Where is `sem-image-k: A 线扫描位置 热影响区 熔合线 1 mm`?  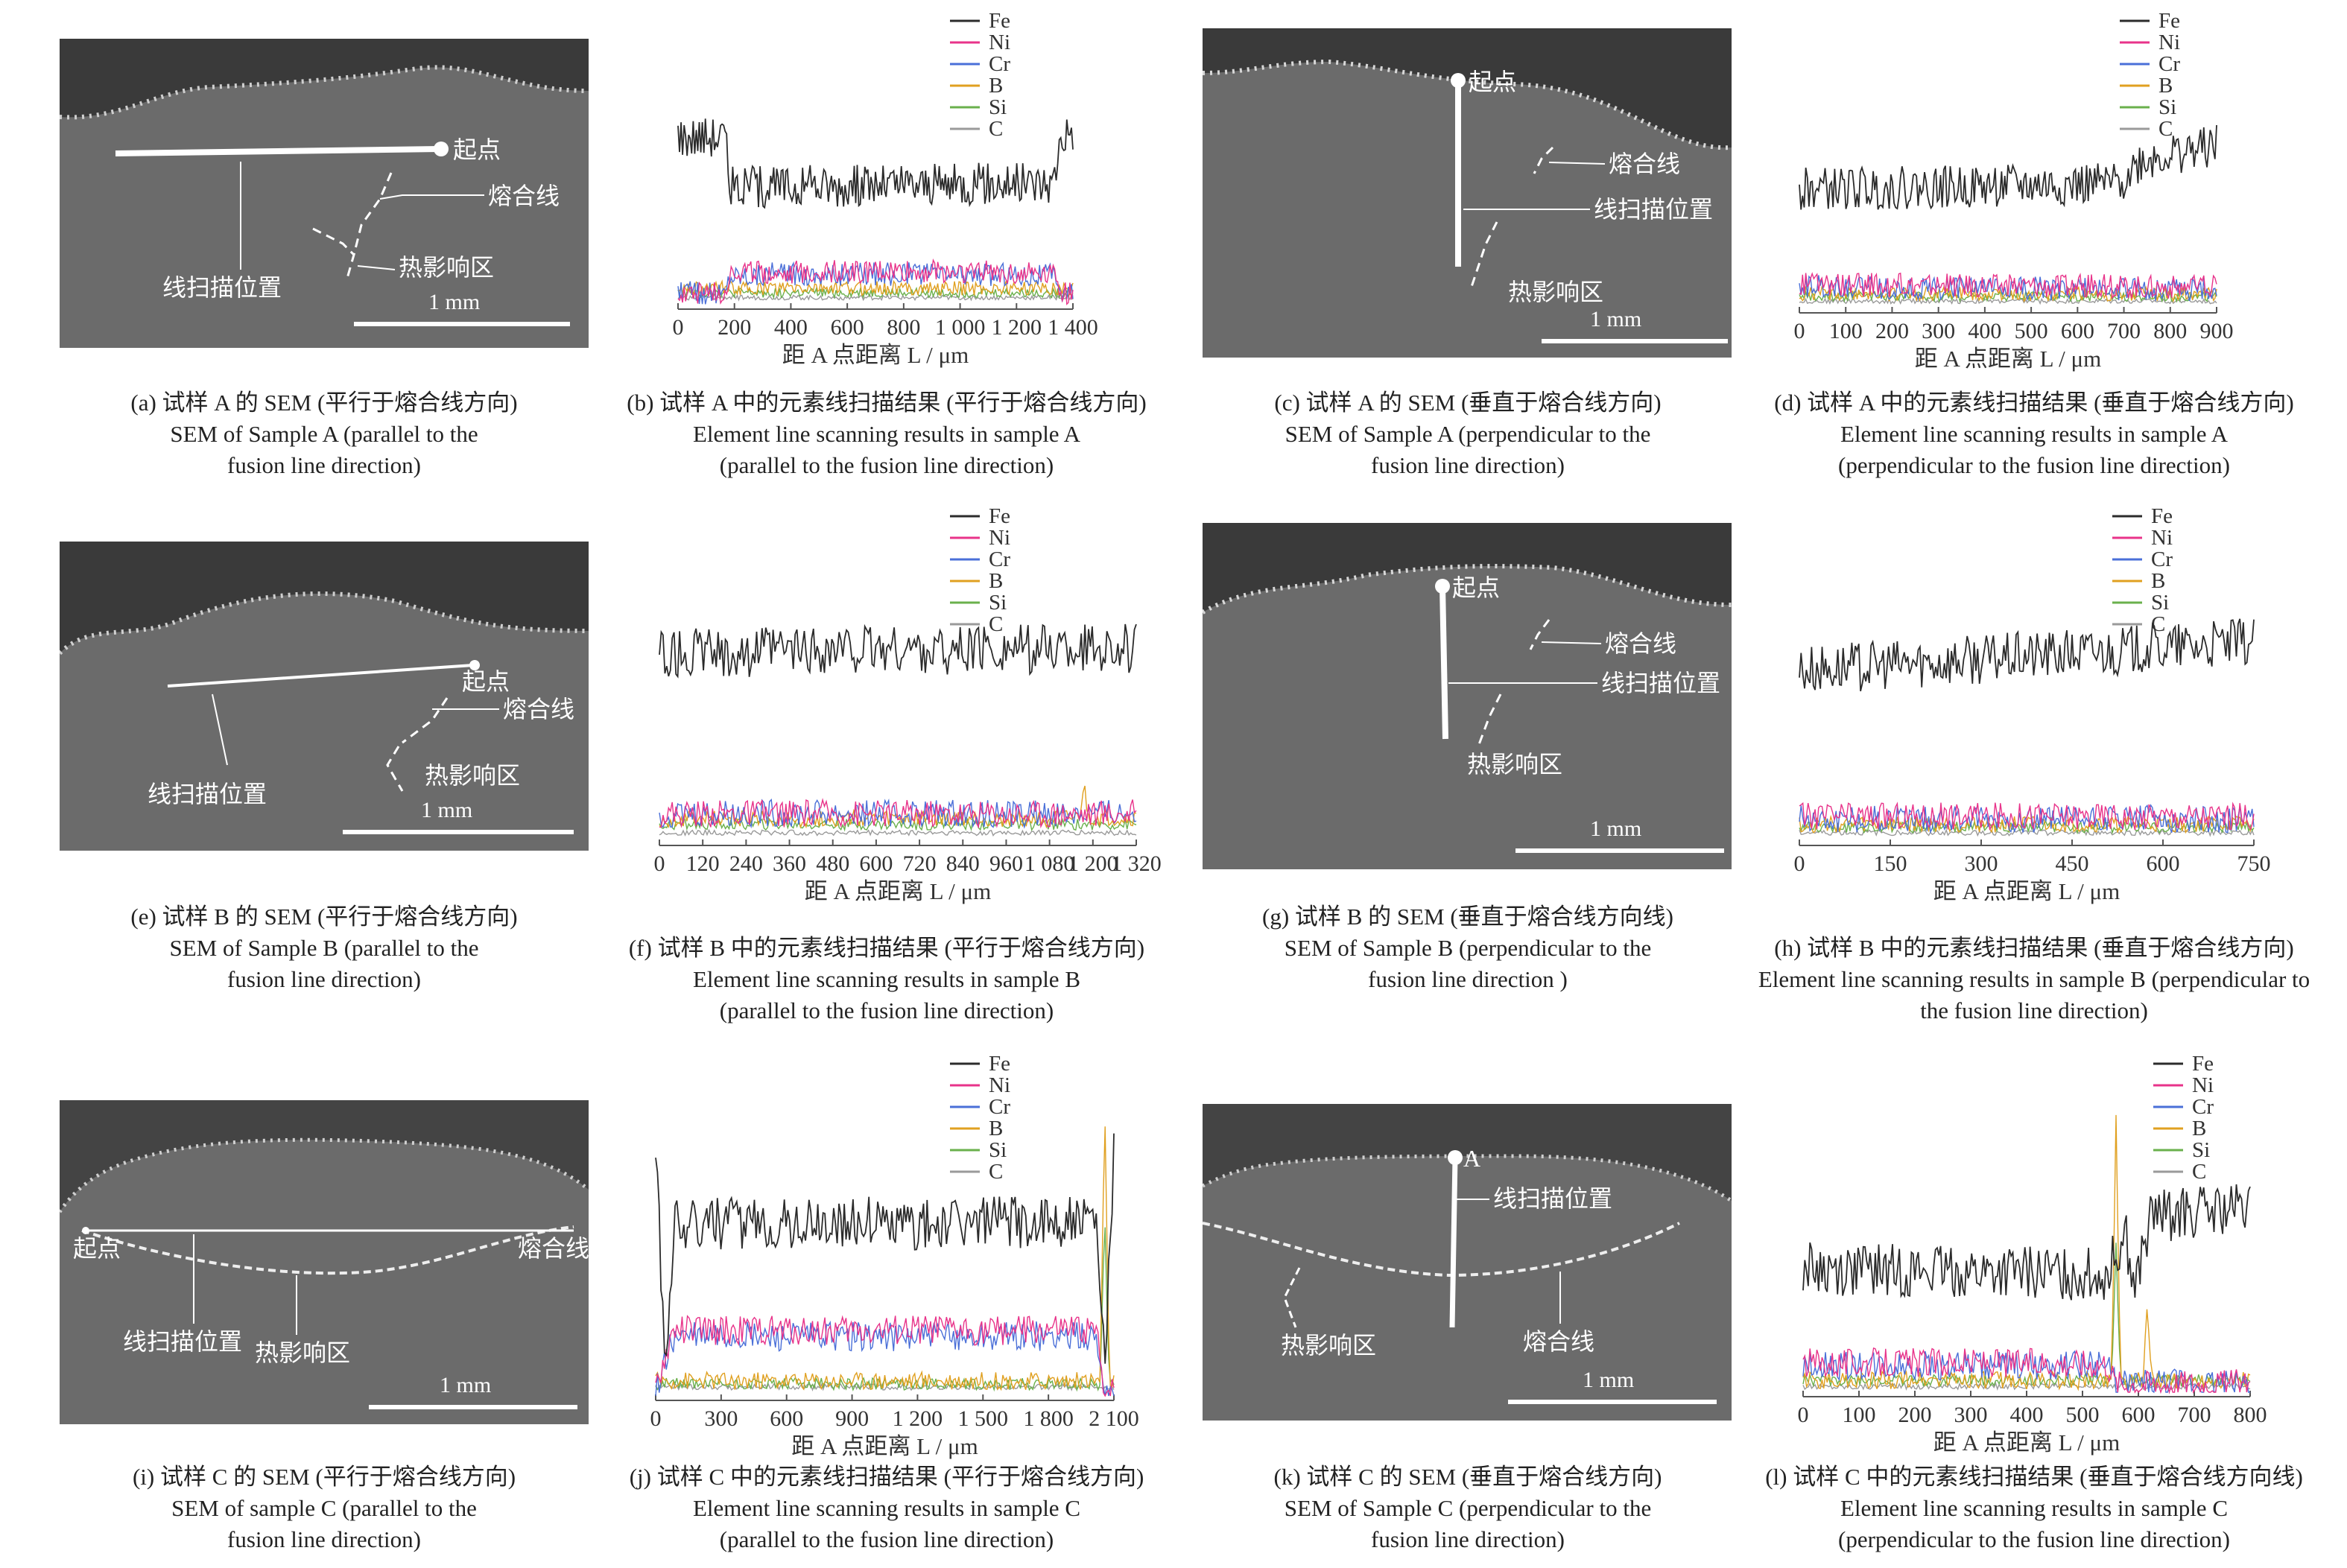
sem-image-k: A 线扫描位置 热影响区 熔合线 1 mm is located at coordinates (1467, 1262).